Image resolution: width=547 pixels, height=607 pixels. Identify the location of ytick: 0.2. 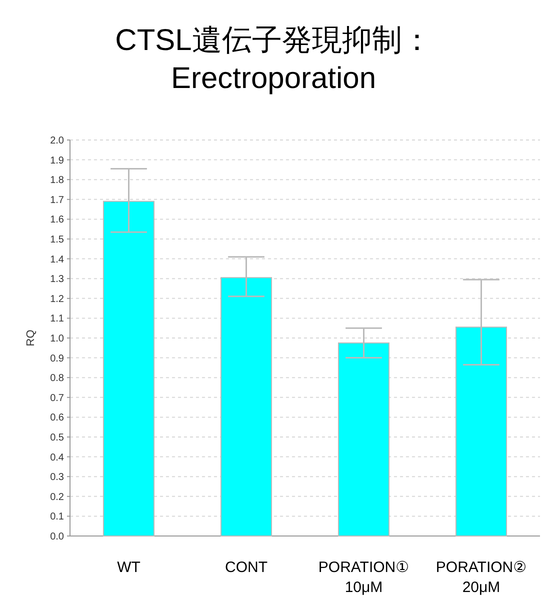
(57, 497).